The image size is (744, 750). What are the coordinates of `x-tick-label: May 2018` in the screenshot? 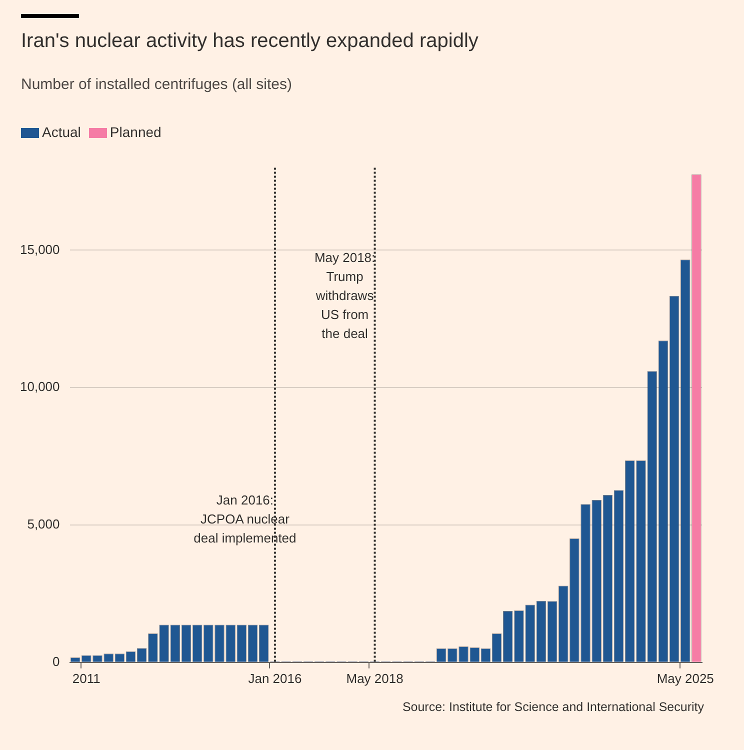 It's located at (375, 678).